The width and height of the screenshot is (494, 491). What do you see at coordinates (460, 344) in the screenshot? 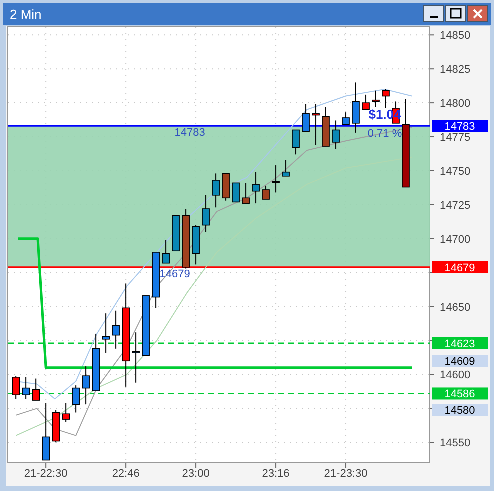
I see `ref-line-label: 14623` at bounding box center [460, 344].